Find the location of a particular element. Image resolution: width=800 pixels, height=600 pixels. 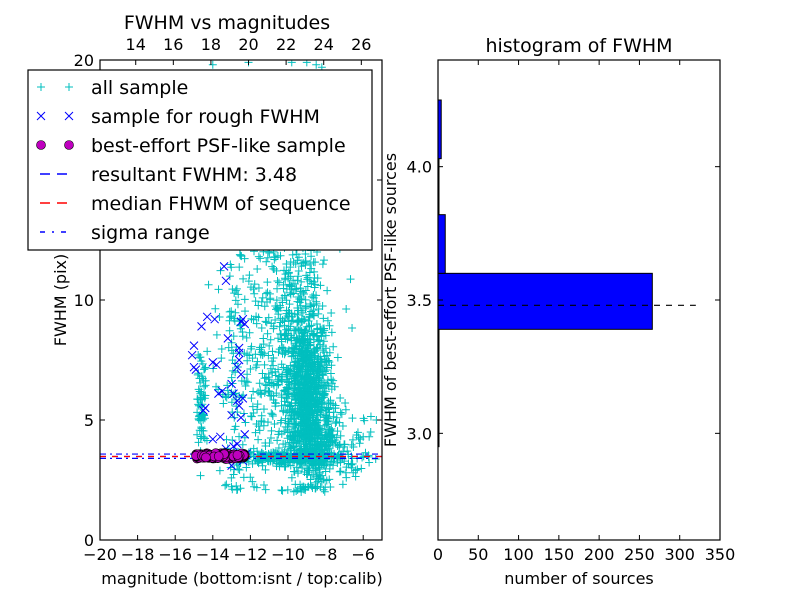

x-tick-label: −12 is located at coordinates (251, 554).